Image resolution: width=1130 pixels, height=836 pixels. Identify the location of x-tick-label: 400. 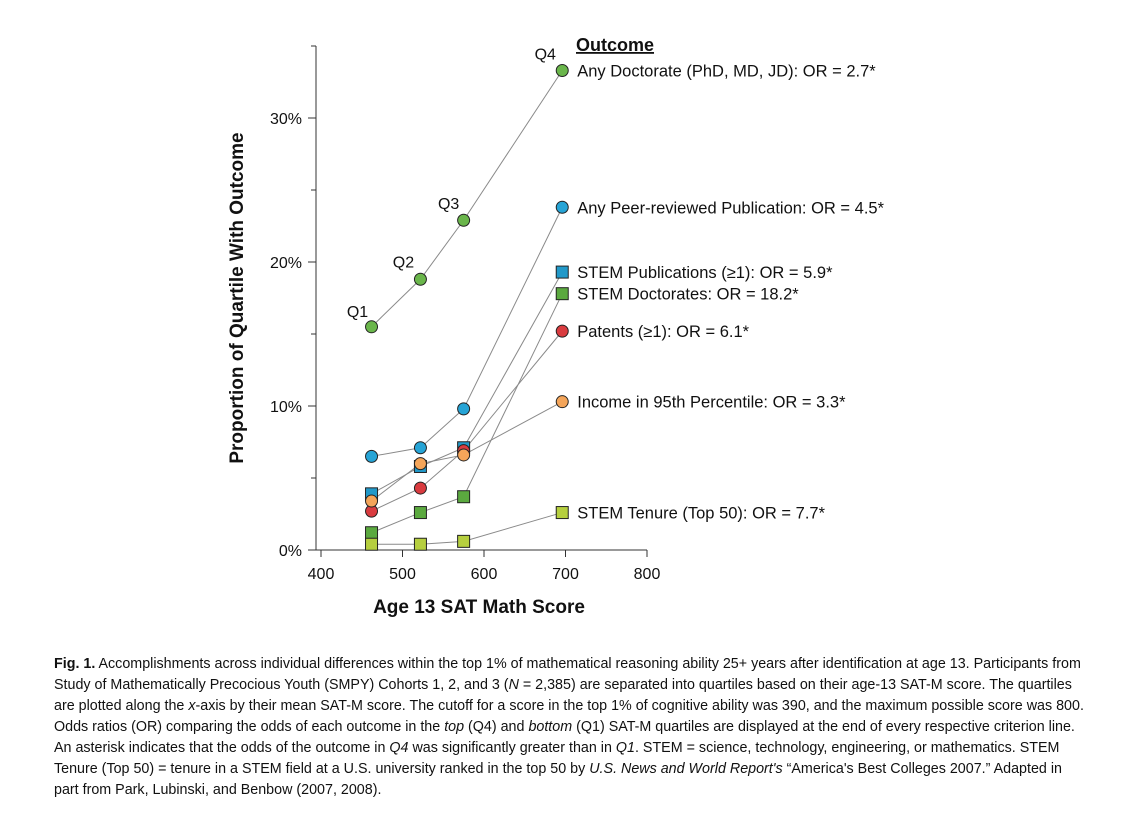
(321, 574).